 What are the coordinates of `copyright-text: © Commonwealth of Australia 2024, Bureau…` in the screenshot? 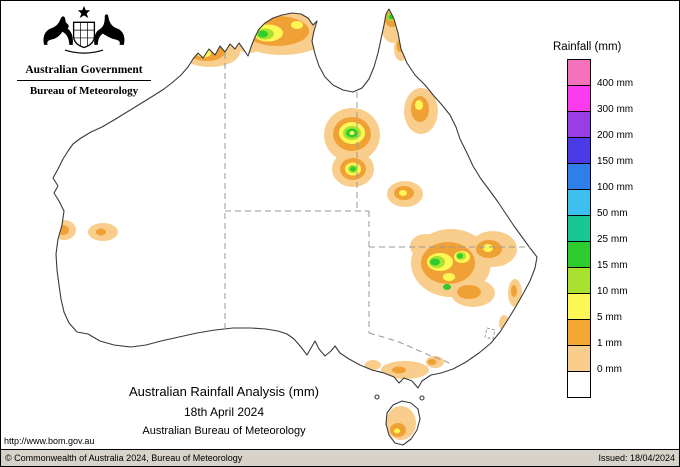 It's located at (124, 458).